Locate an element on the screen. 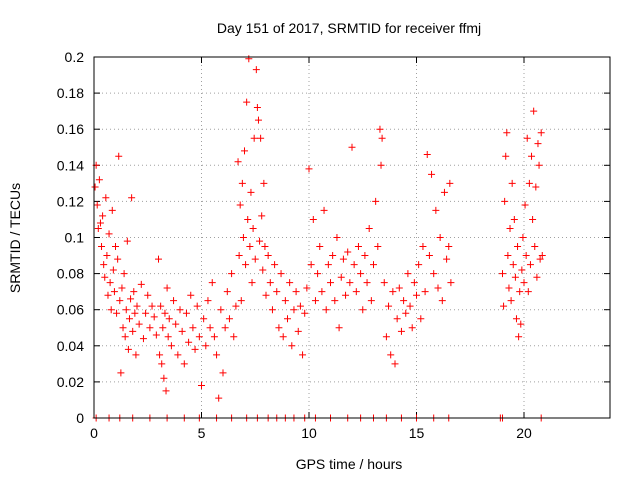 The image size is (640, 480). y-tick-label: 0 is located at coordinates (80, 418).